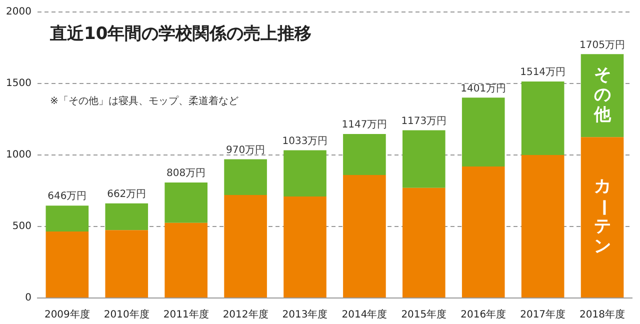 This screenshot has height=324, width=640. I want to click on y-tick-label: 1000, so click(19, 155).